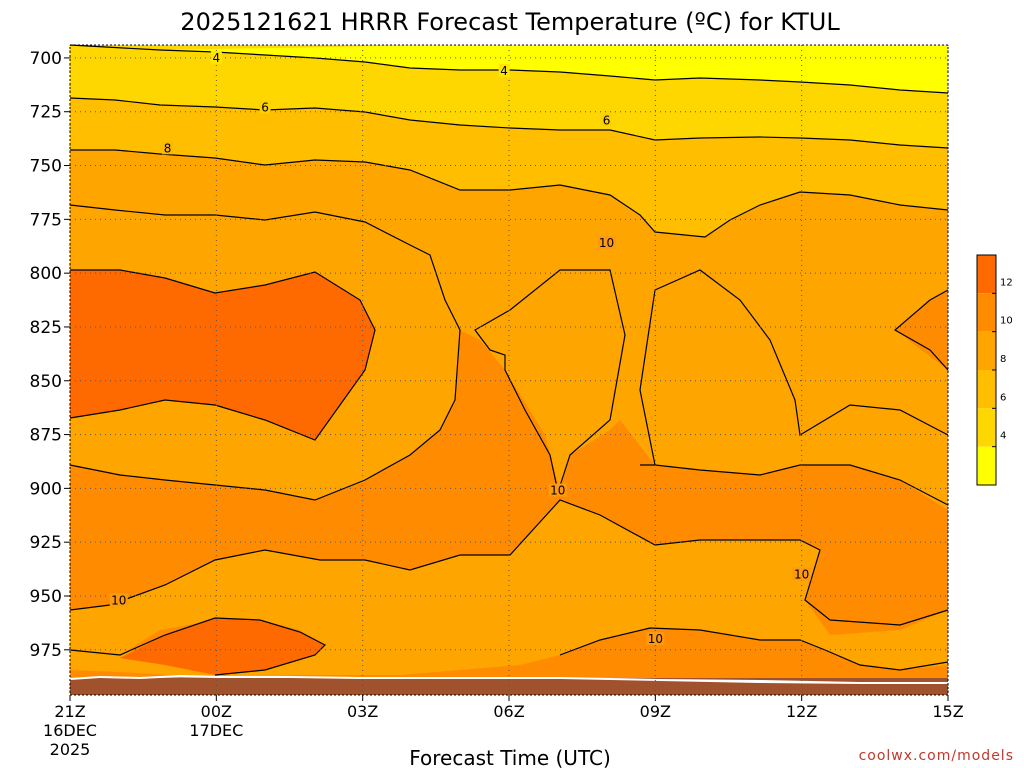 The image size is (1024, 768). I want to click on y-tick-label: 700, so click(46, 59).